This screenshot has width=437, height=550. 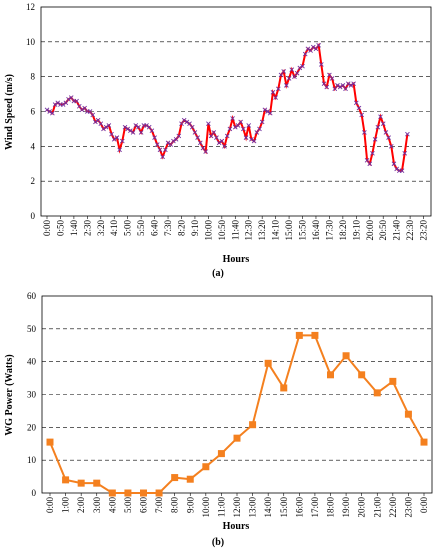 What do you see at coordinates (315, 507) in the screenshot?
I see `x-tick-label: 17:00` at bounding box center [315, 507].